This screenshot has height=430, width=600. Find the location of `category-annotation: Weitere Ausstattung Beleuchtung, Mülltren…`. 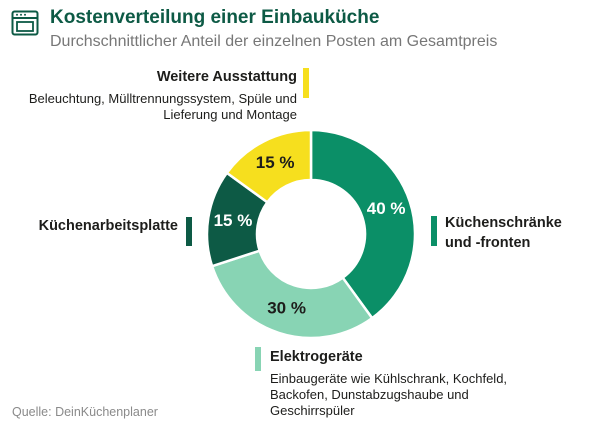

category-annotation: Weitere Ausstattung Beleuchtung, Mülltren… is located at coordinates (157, 95).